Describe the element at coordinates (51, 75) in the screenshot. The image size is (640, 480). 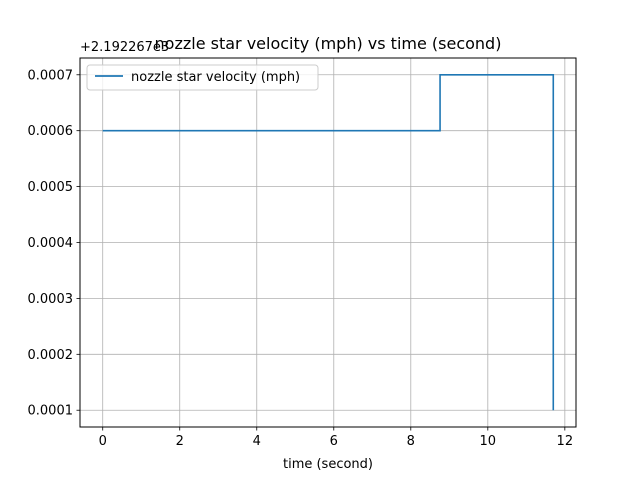
I see `y-tick-label: 0.0007` at that location.